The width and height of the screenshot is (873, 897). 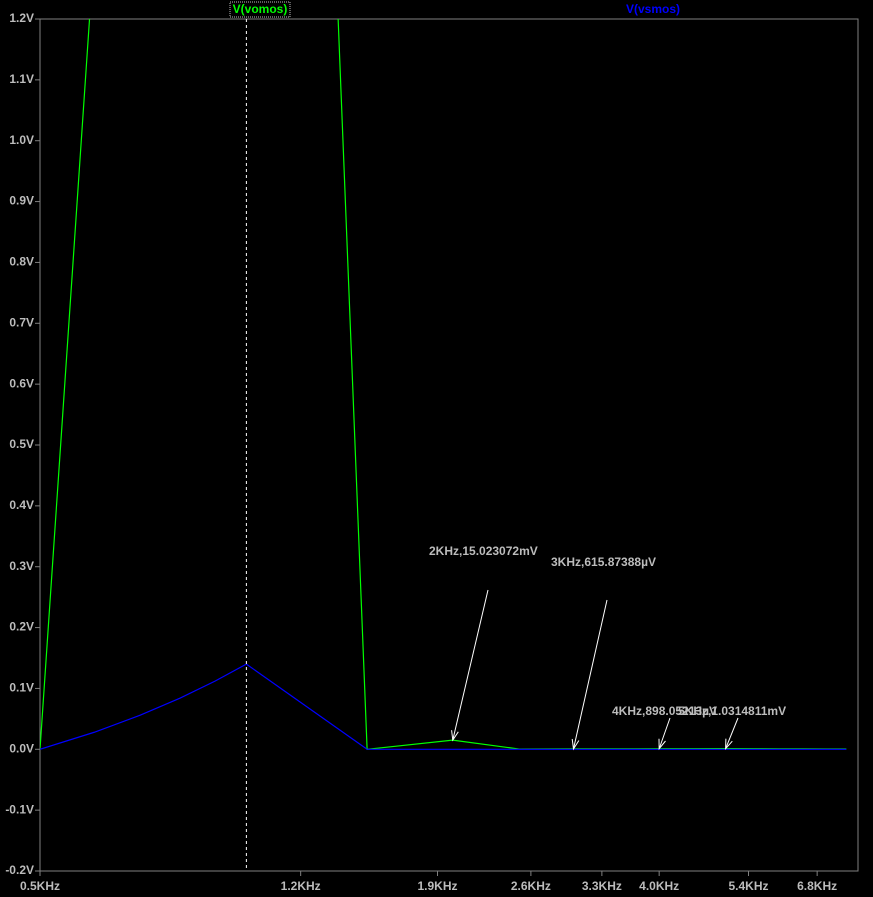 I want to click on annotation-label: 3KHz,615.87388µV, so click(x=603, y=562).